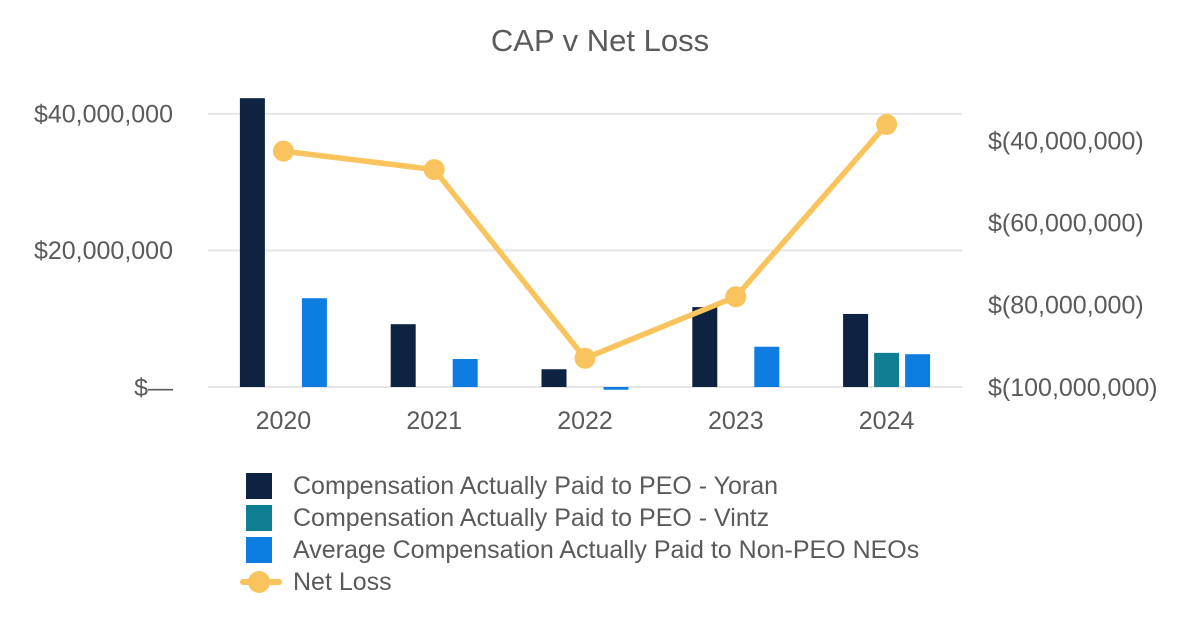 The height and width of the screenshot is (640, 1200). What do you see at coordinates (103, 251) in the screenshot?
I see `left-axis-tick-label: $20,000,000` at bounding box center [103, 251].